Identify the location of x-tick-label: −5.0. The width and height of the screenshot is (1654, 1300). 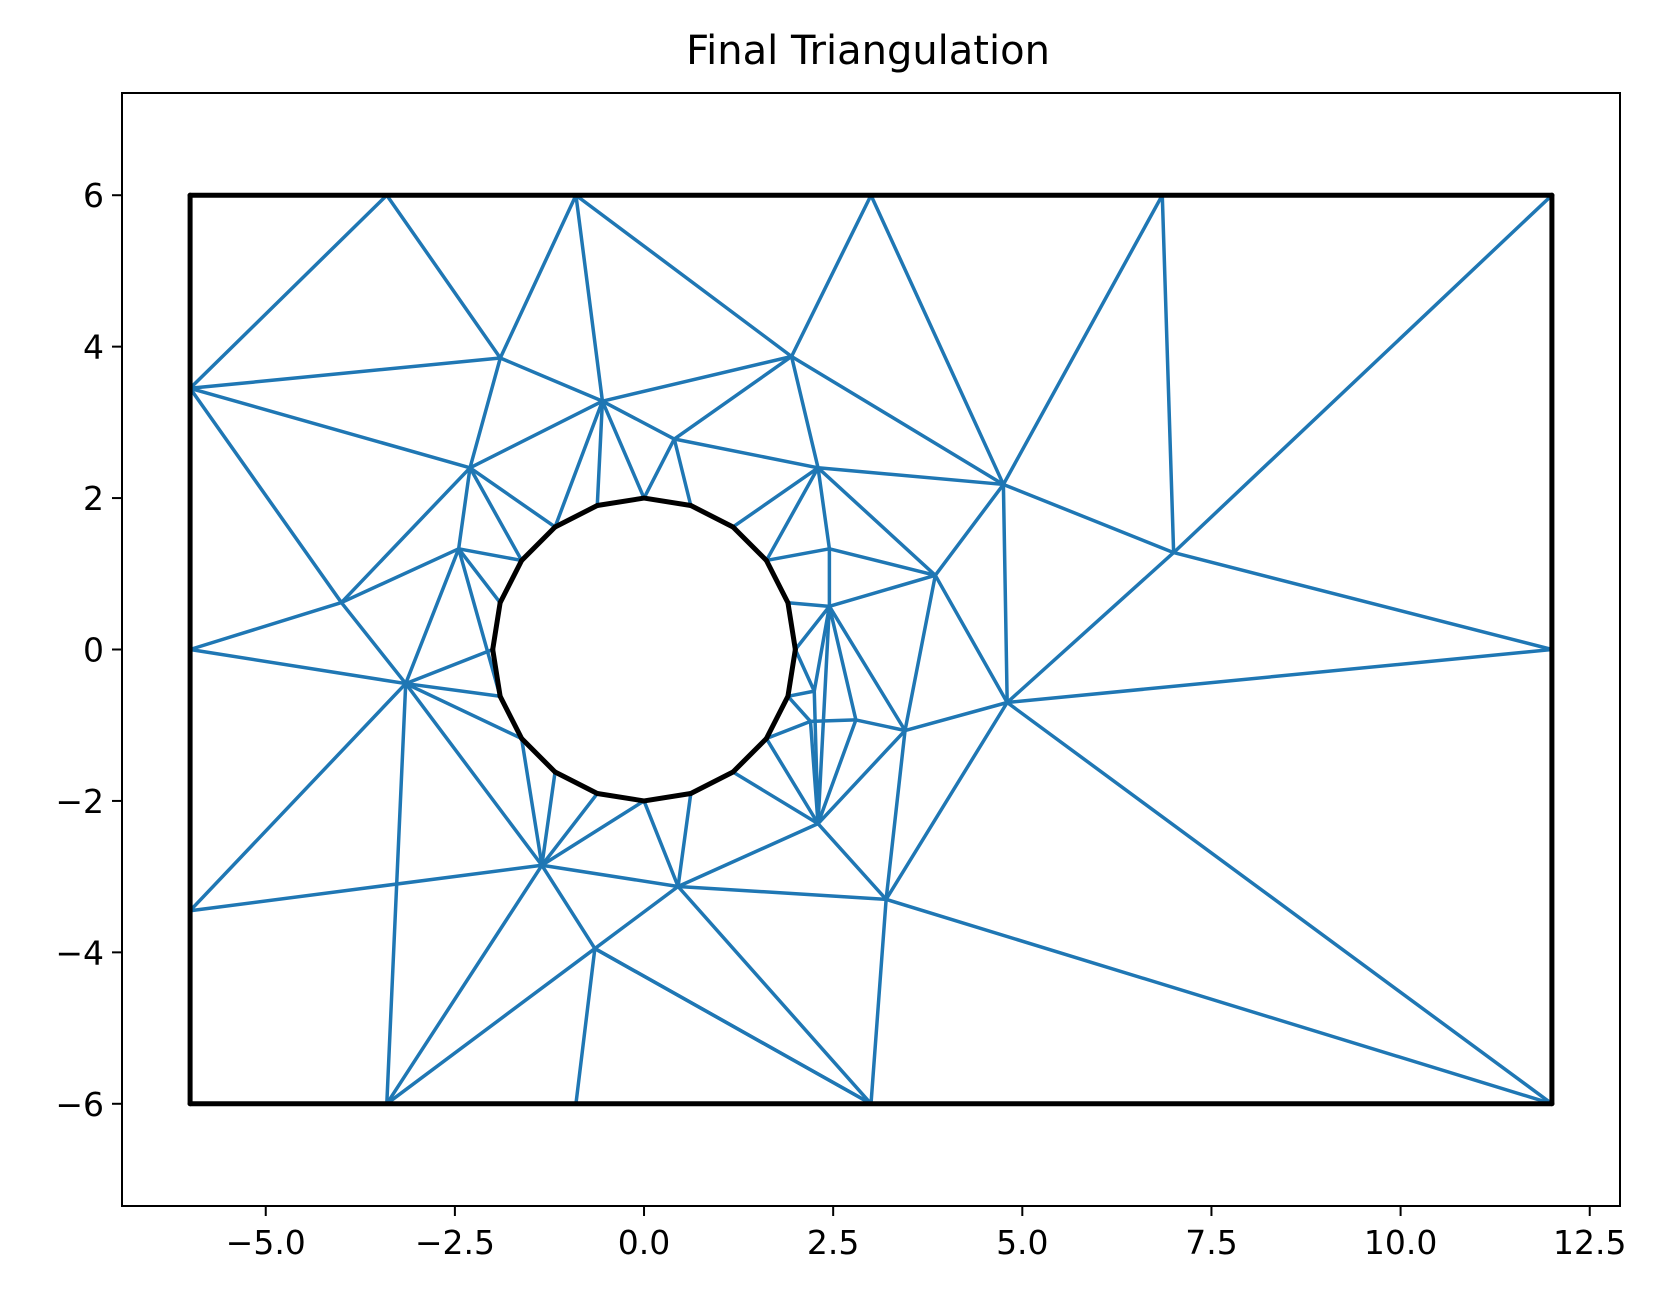
(266, 1242).